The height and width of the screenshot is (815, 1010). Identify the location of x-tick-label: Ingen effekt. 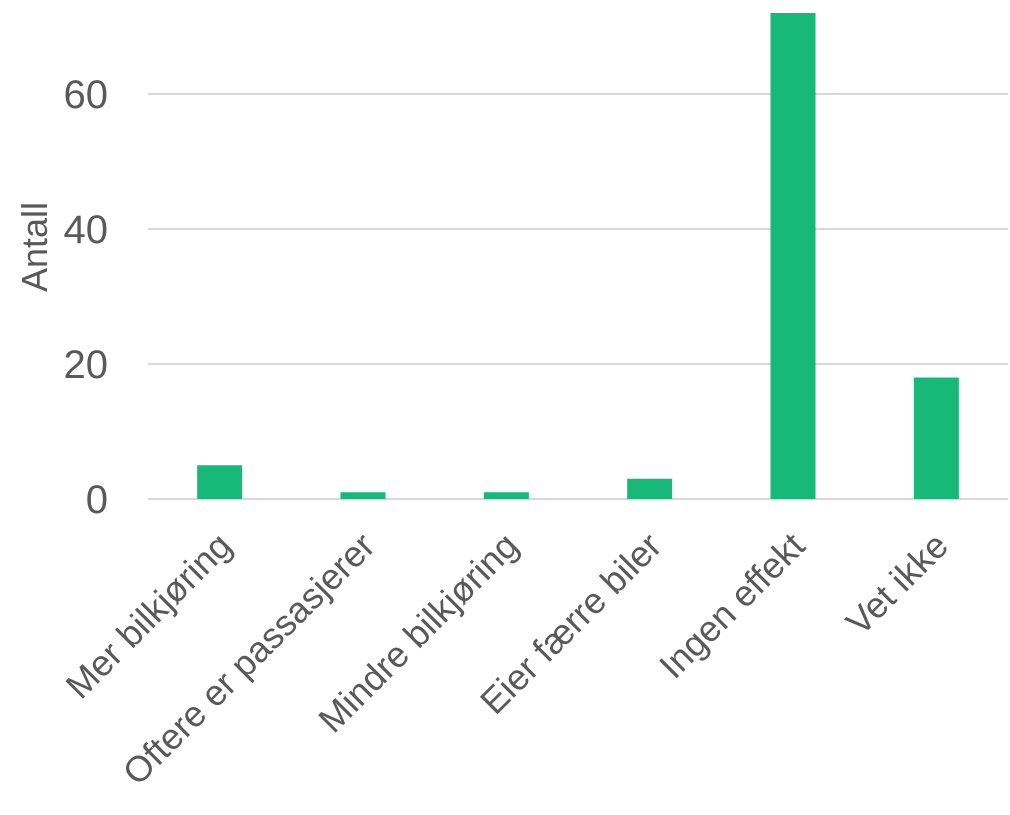
(732, 606).